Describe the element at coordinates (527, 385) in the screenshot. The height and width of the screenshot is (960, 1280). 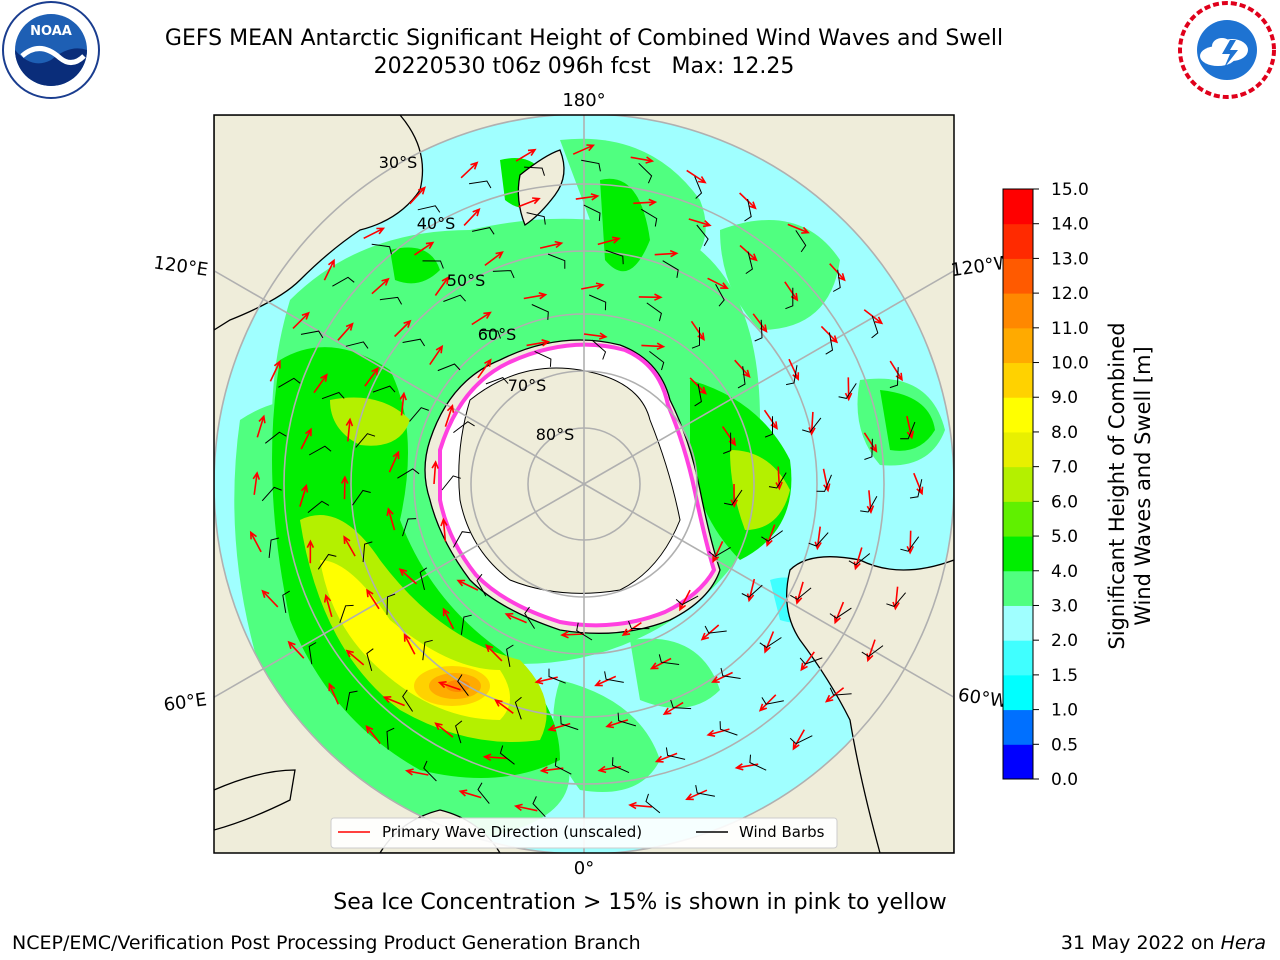
I see `lat-label-70s: 70°S` at that location.